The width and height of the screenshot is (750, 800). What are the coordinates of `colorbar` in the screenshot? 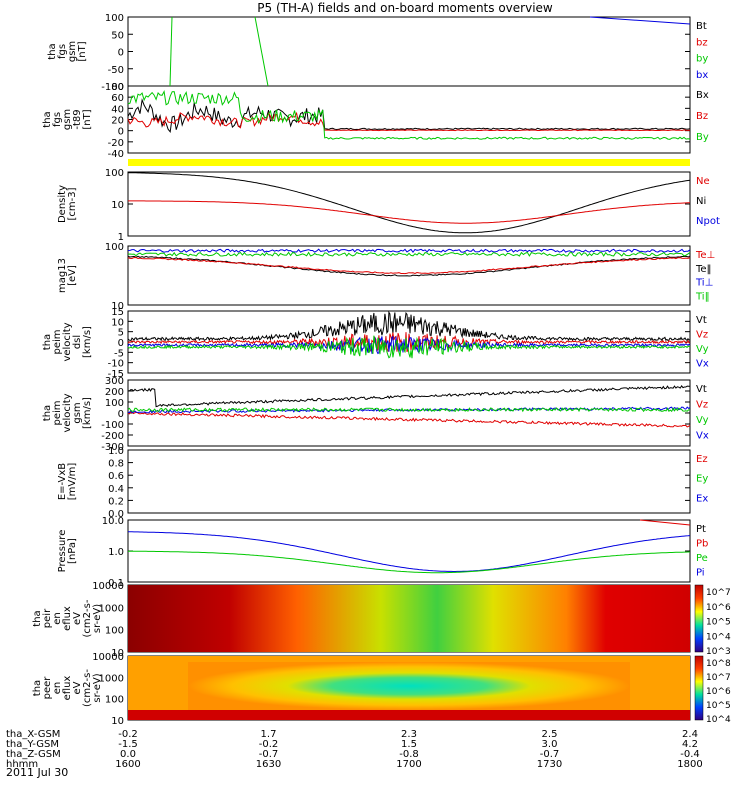 It's located at (699, 688).